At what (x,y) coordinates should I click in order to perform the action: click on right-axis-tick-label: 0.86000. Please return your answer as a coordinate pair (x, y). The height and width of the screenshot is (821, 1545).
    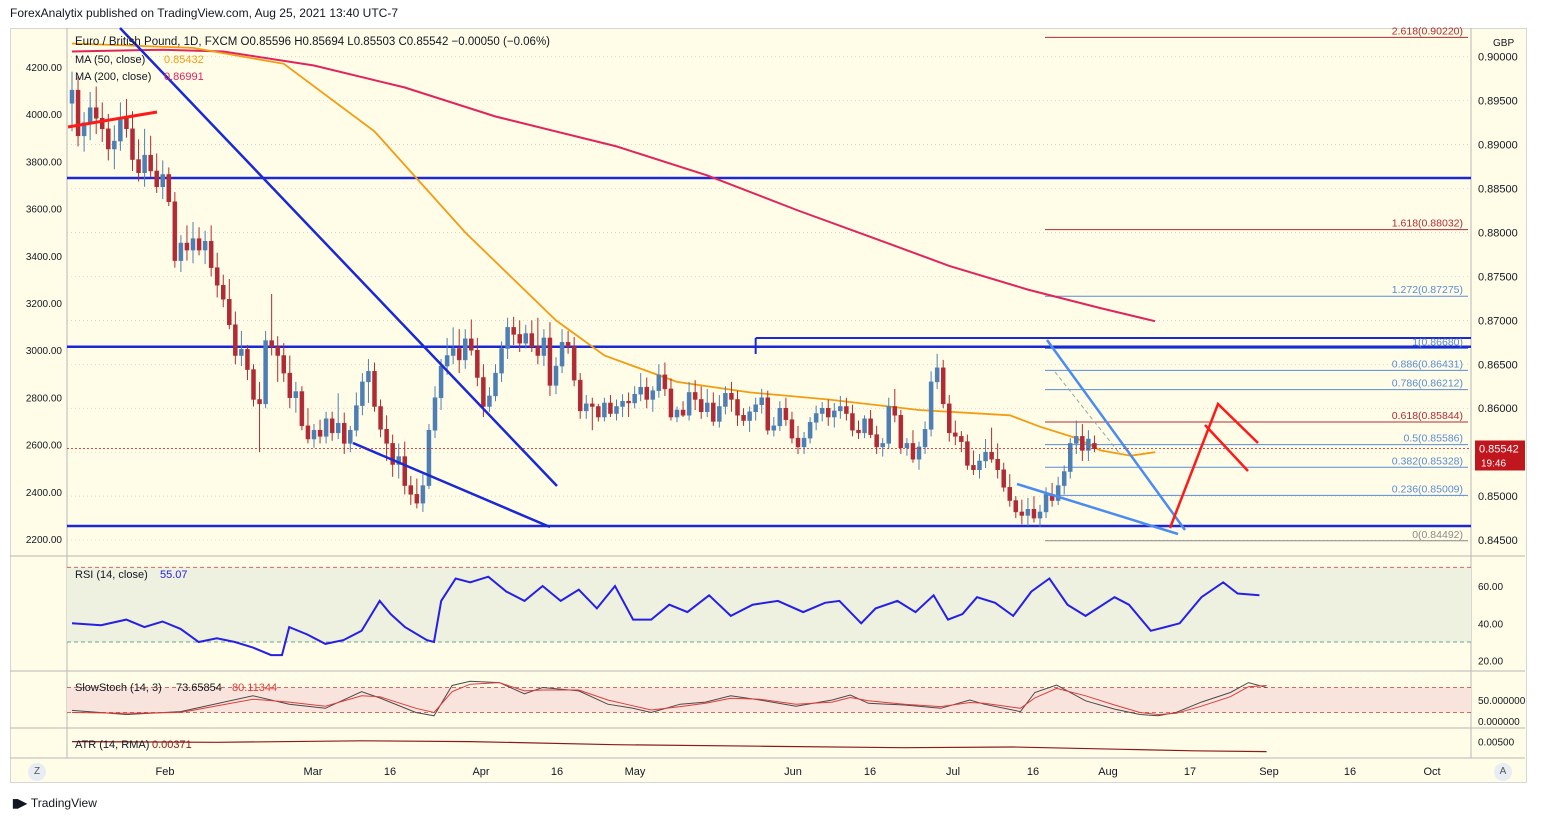
    Looking at the image, I should click on (1498, 409).